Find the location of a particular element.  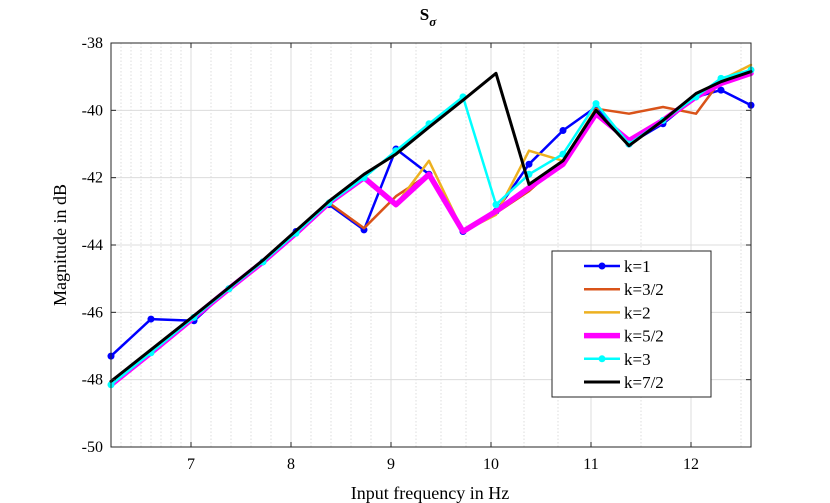

legend-label: k=2 is located at coordinates (637, 312).